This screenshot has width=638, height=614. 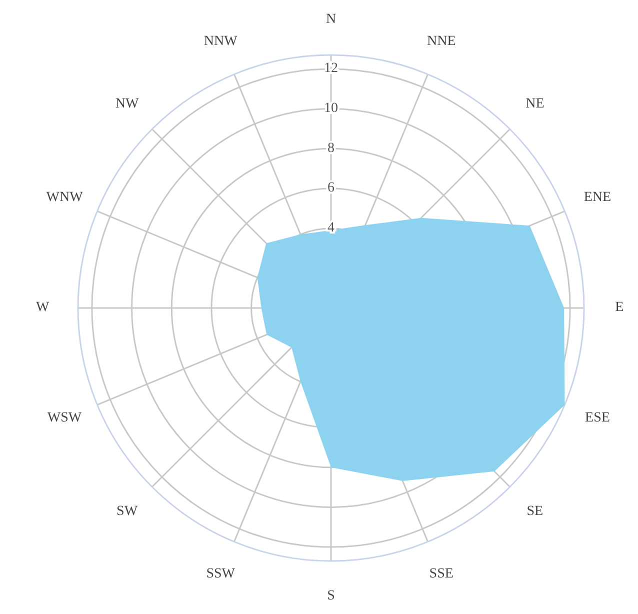 I want to click on spoke-label: S, so click(x=331, y=596).